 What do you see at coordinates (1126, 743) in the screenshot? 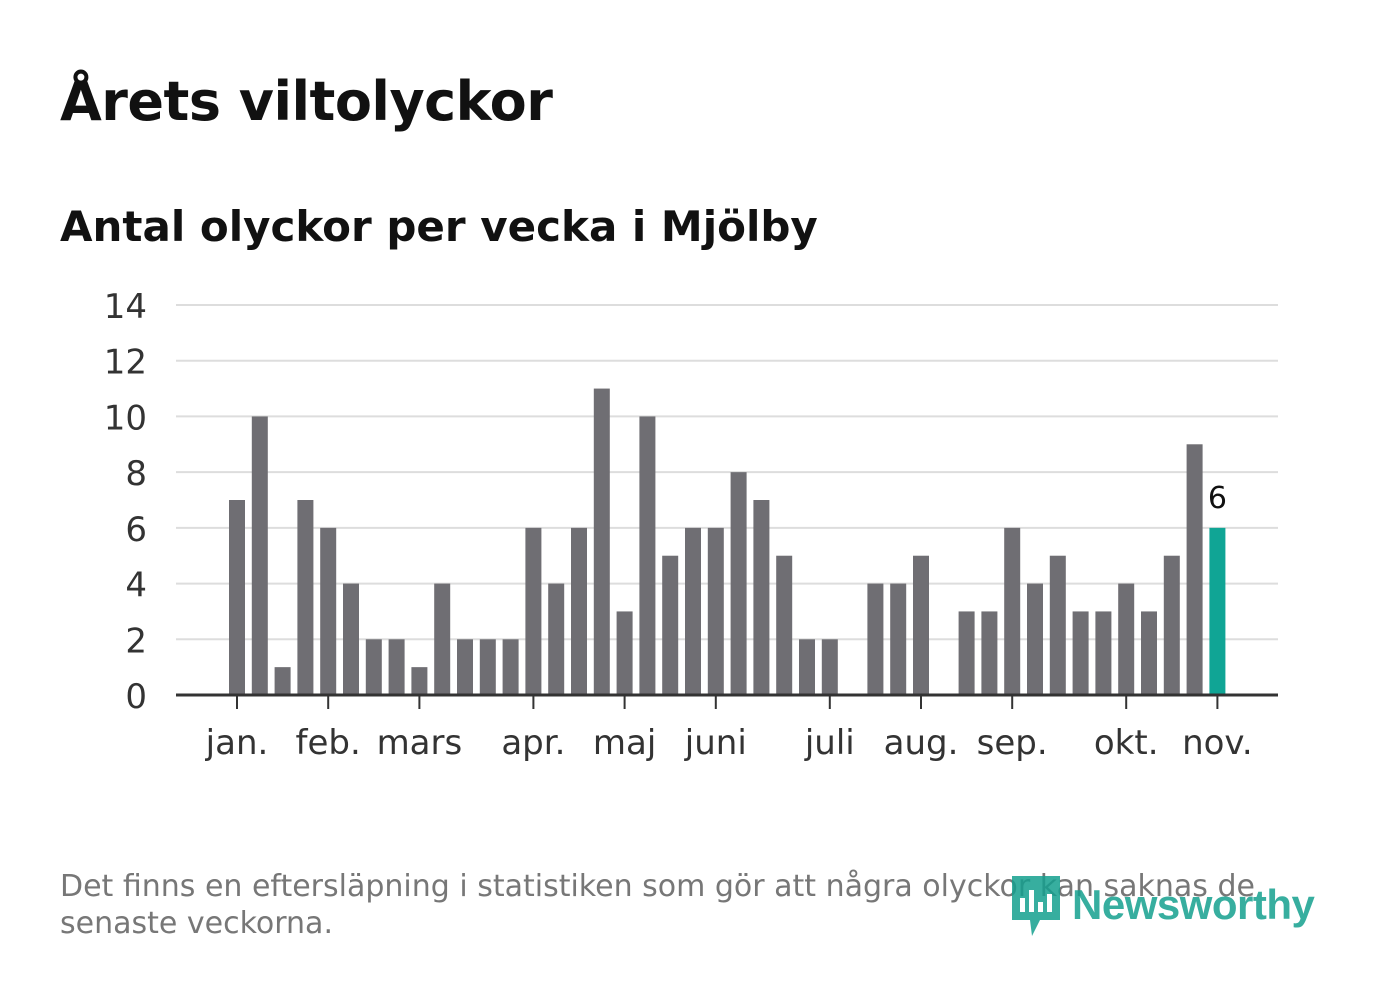
I see `x-tick-label: okt.` at bounding box center [1126, 743].